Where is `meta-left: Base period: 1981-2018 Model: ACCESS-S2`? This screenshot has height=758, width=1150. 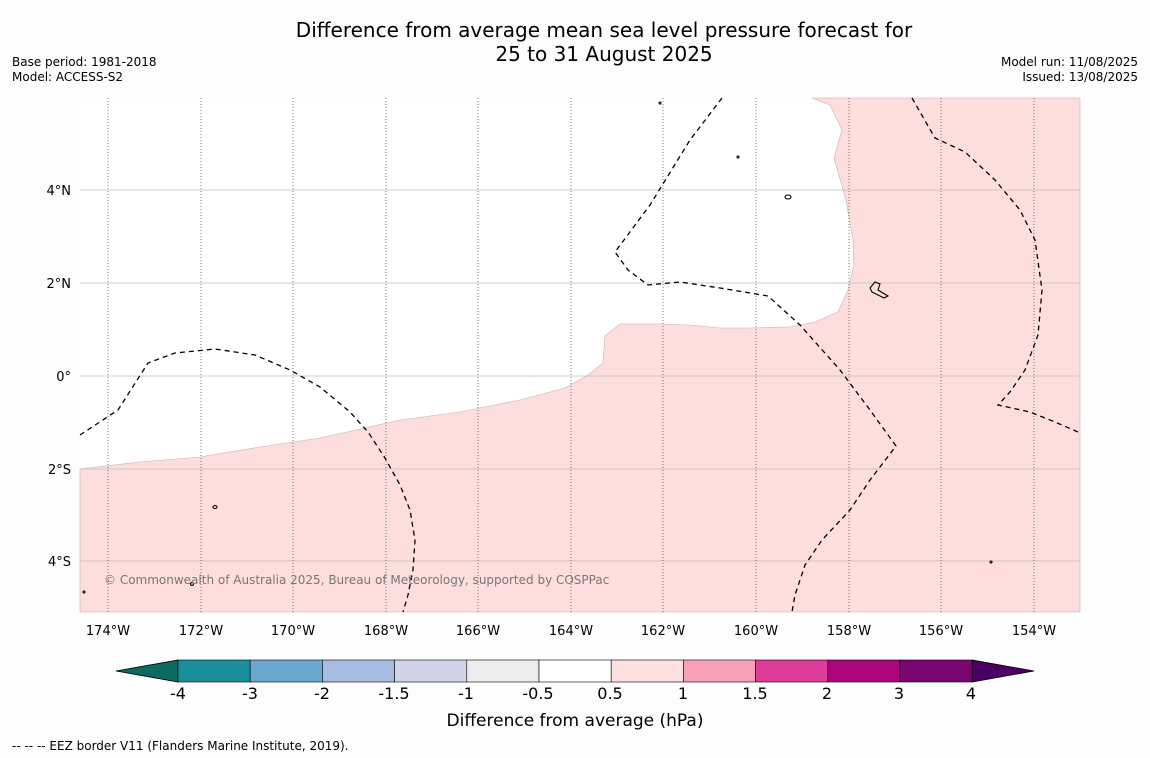
meta-left: Base period: 1981-2018 Model: ACCESS-S2 is located at coordinates (84, 70).